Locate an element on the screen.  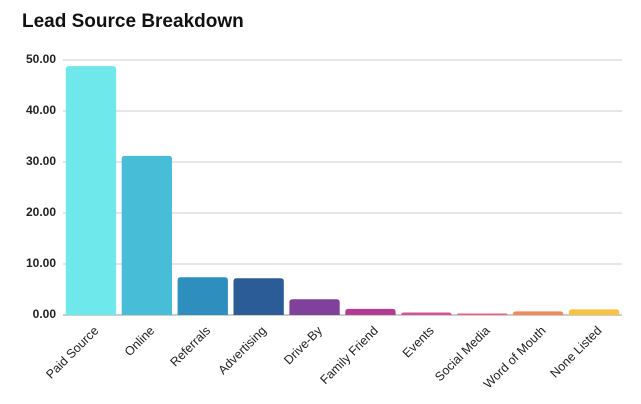
y-tick-label: 10.00 is located at coordinates (41, 263).